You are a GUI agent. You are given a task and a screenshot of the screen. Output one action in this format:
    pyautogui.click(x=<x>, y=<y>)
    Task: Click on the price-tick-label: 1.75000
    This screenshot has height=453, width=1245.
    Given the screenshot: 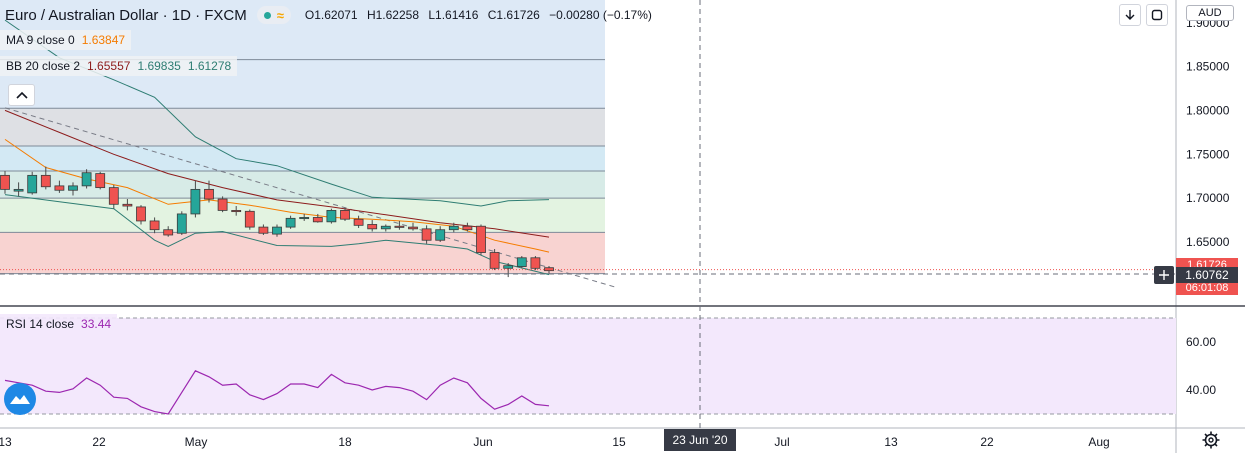 What is the action you would take?
    pyautogui.click(x=1208, y=154)
    